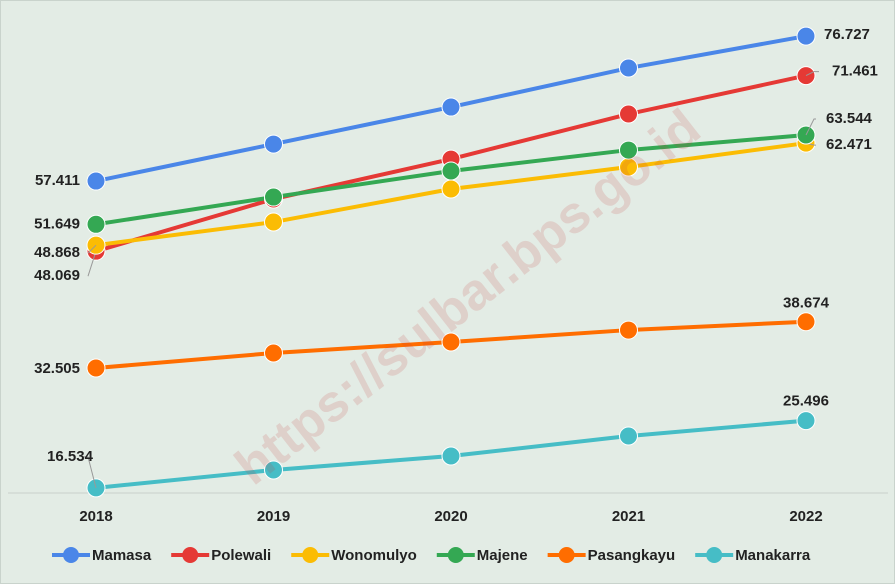 This screenshot has width=895, height=584. I want to click on x-tick-label: 2022, so click(805, 516).